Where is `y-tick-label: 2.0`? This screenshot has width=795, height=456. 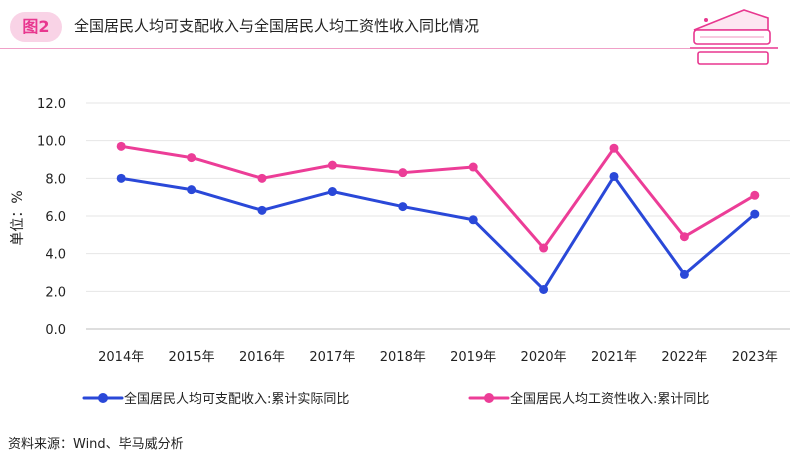
y-tick-label: 2.0 is located at coordinates (55, 292).